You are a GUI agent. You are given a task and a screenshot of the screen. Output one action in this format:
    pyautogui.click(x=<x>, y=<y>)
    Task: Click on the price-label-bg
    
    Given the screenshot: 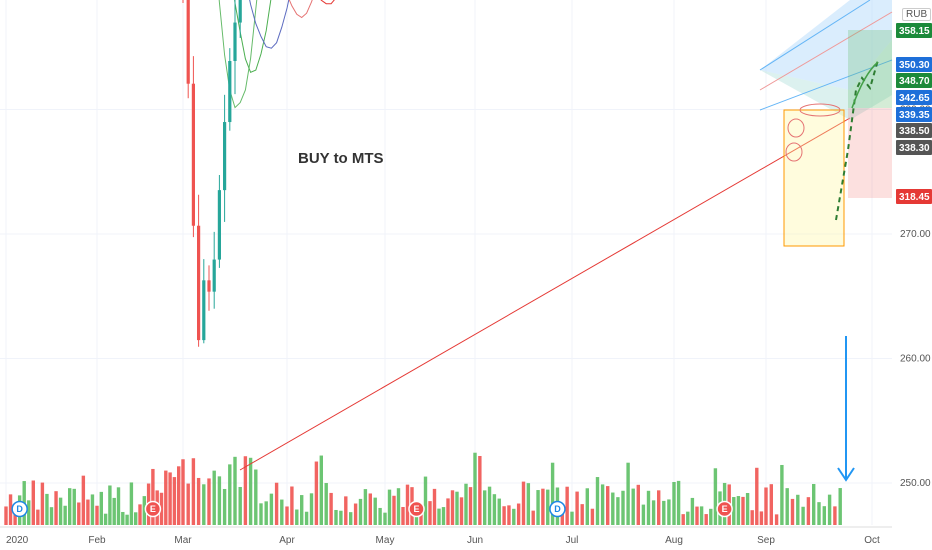 What is the action you would take?
    pyautogui.click(x=914, y=147)
    